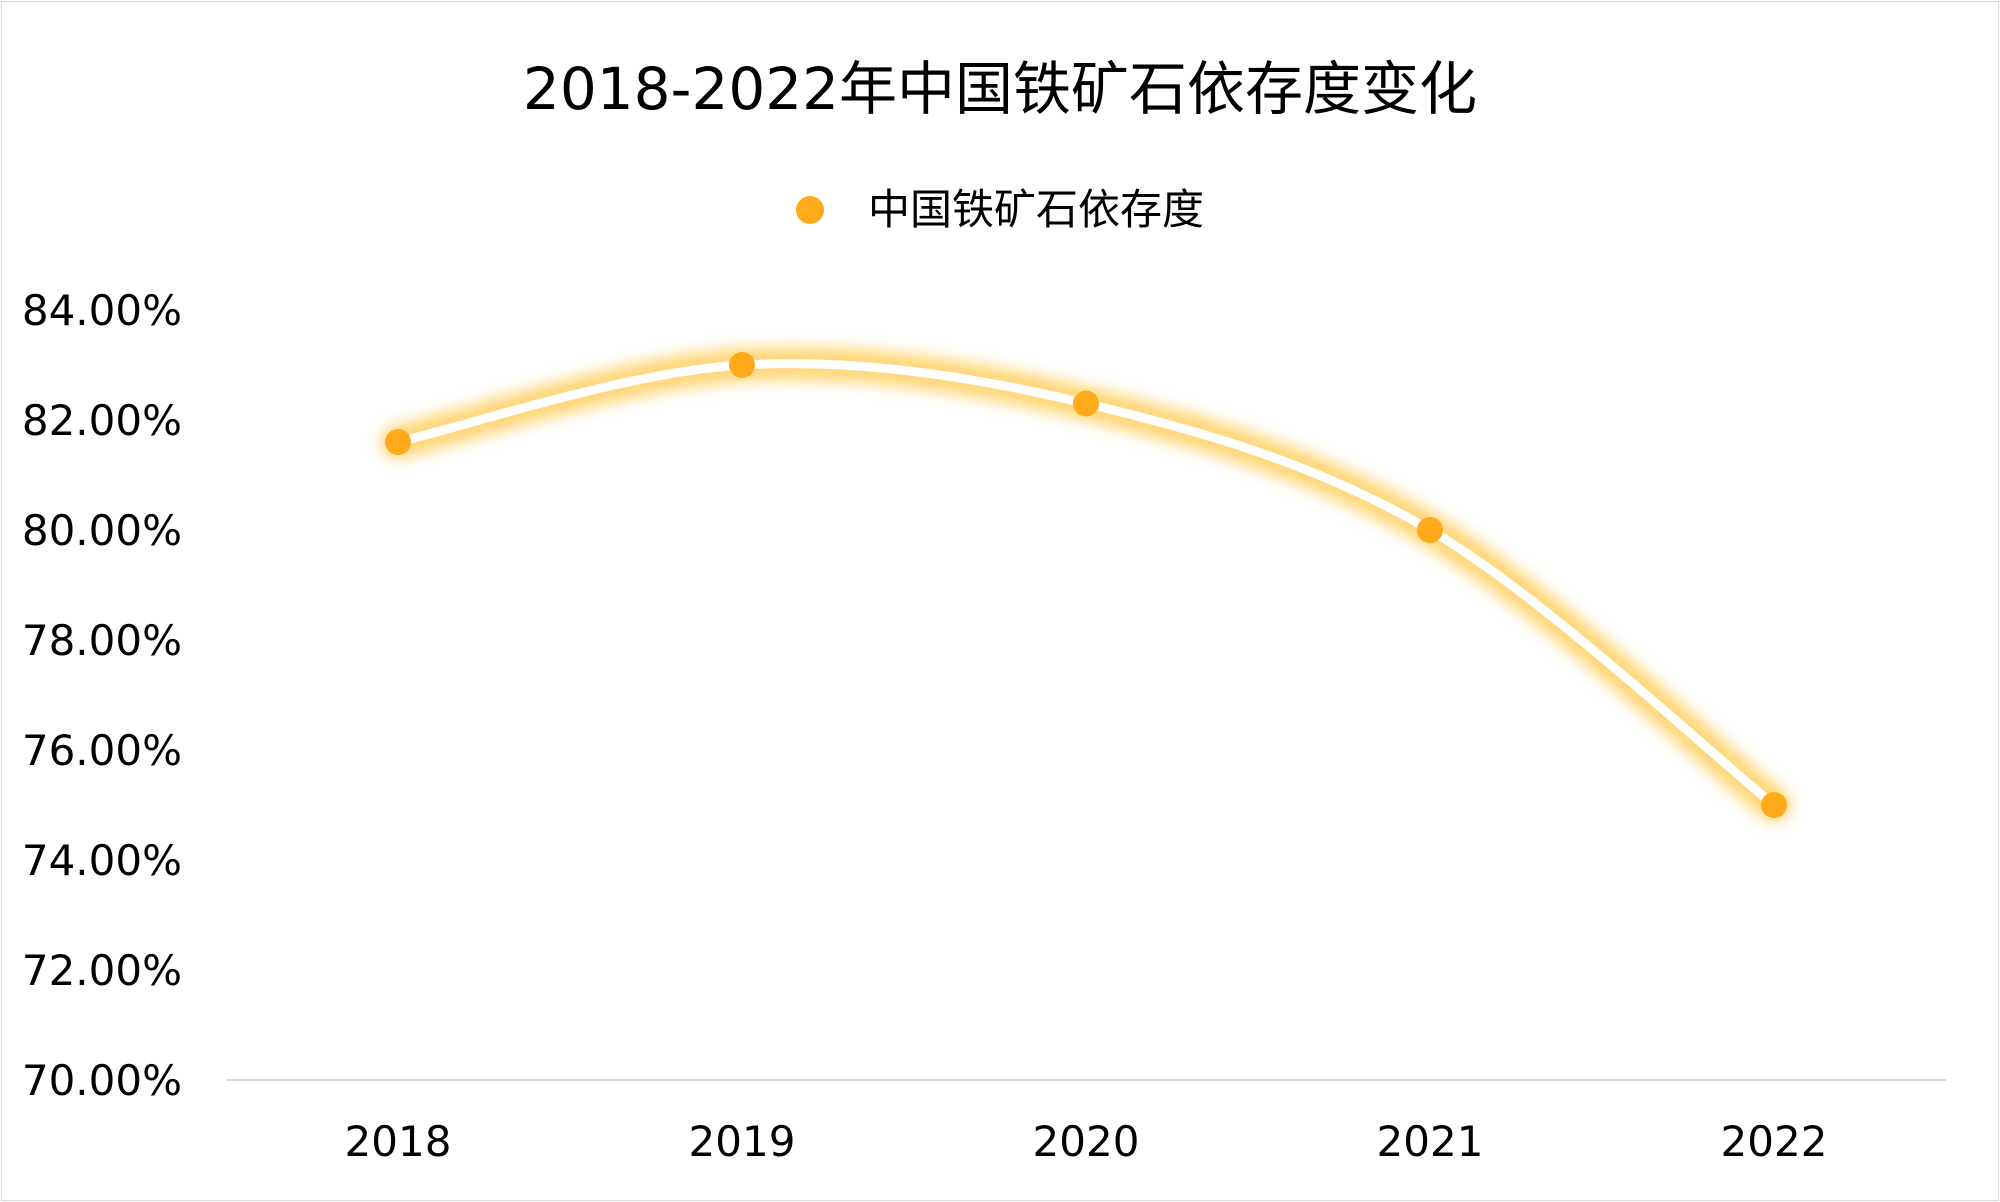 The width and height of the screenshot is (2000, 1202). What do you see at coordinates (102, 860) in the screenshot?
I see `y-tick-label: 74.00%` at bounding box center [102, 860].